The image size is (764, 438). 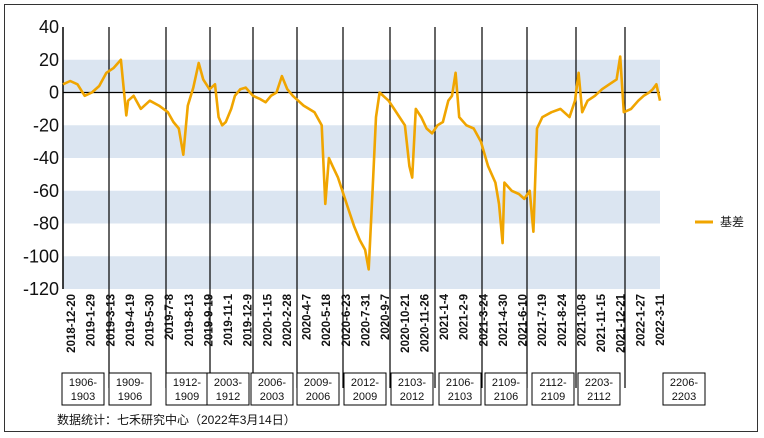 I want to click on contract-period-box: 1906- 1903, so click(x=83, y=389).